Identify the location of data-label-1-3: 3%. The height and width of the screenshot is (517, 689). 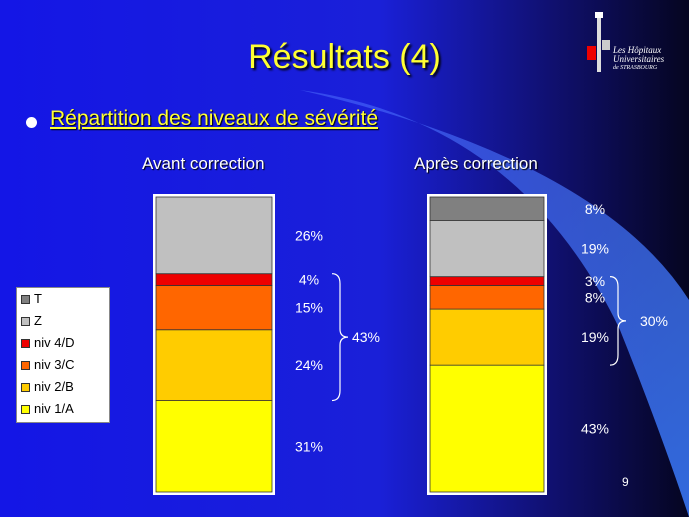
(595, 281).